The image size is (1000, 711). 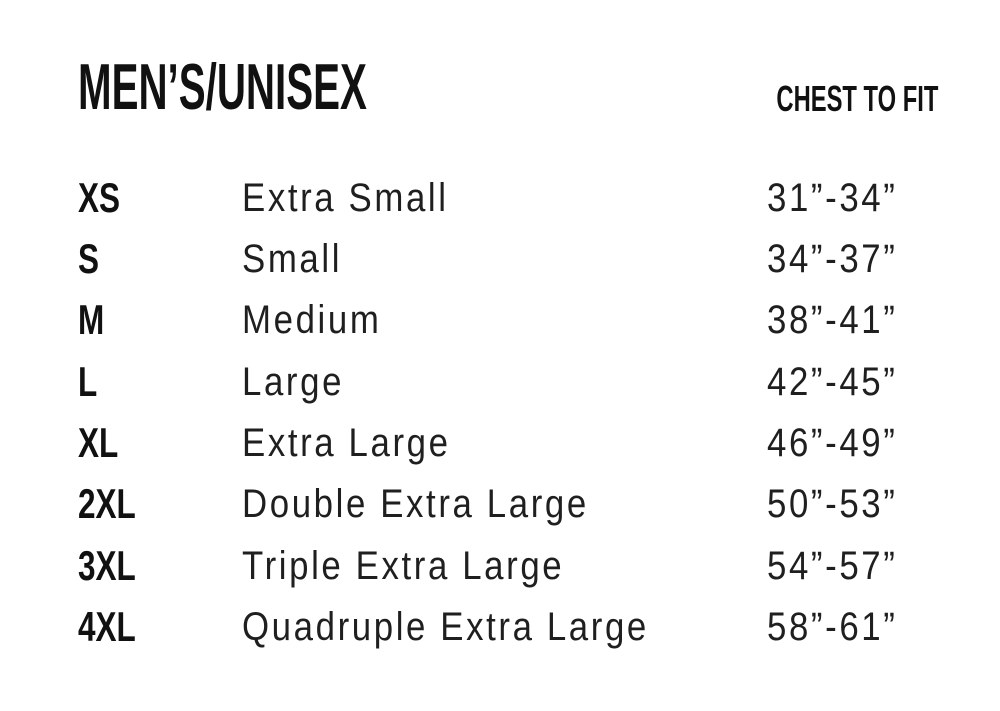 I want to click on table-row: XL Extra Large 46”-49”, so click(x=500, y=442).